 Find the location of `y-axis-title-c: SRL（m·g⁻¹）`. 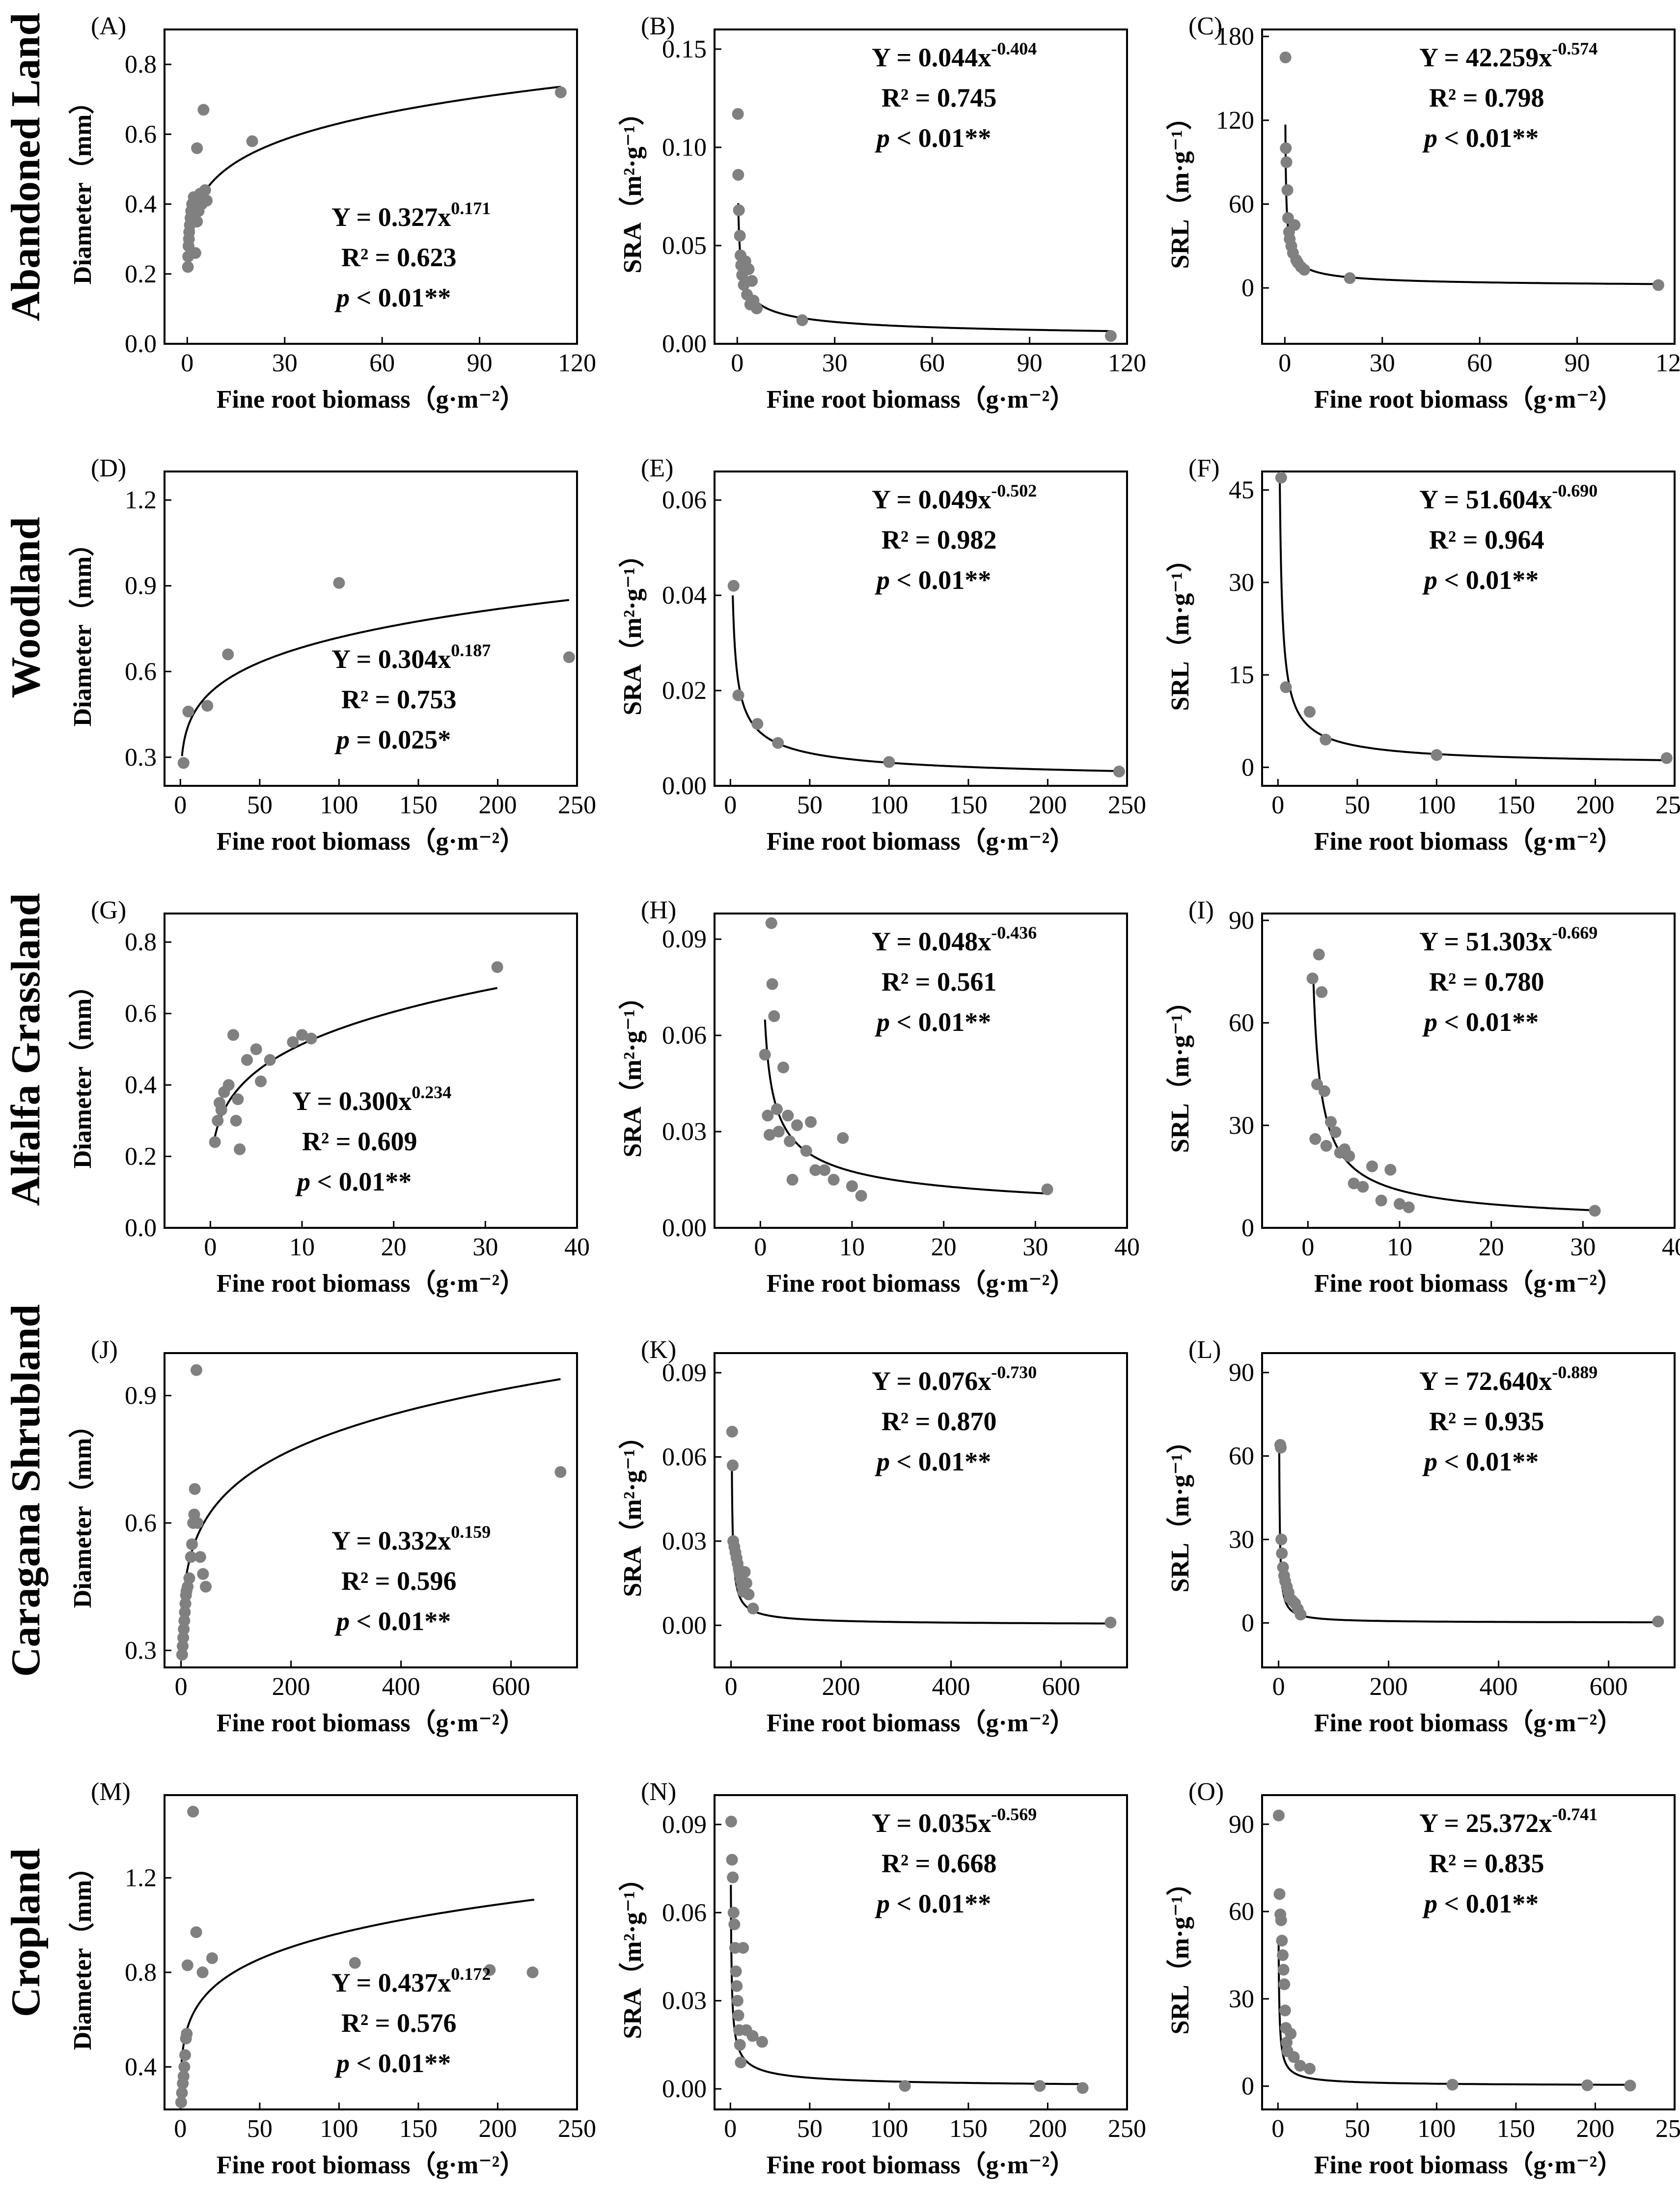

y-axis-title-c: SRL（m·g⁻¹） is located at coordinates (1180, 187).